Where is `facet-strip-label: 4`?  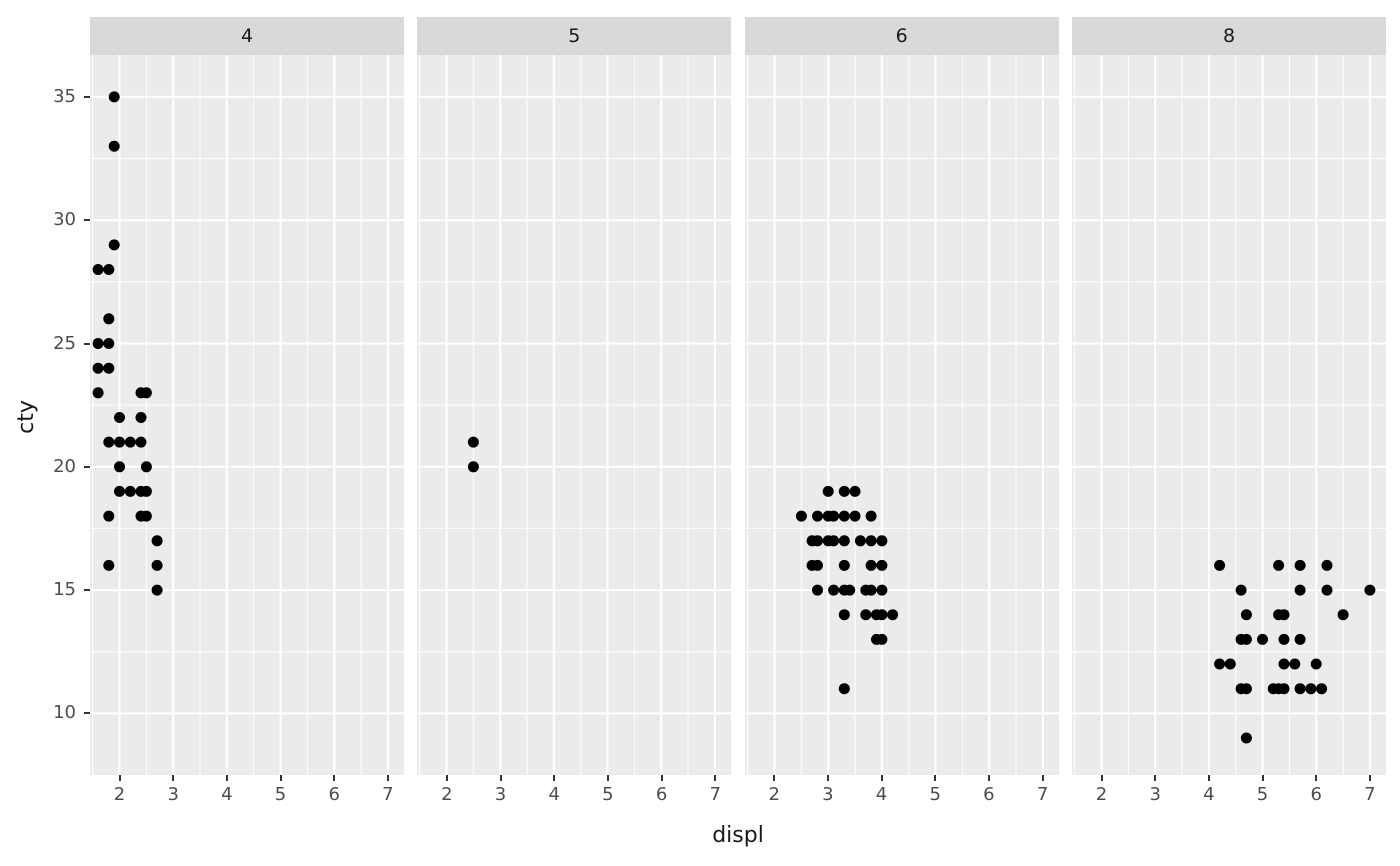 facet-strip-label: 4 is located at coordinates (247, 36).